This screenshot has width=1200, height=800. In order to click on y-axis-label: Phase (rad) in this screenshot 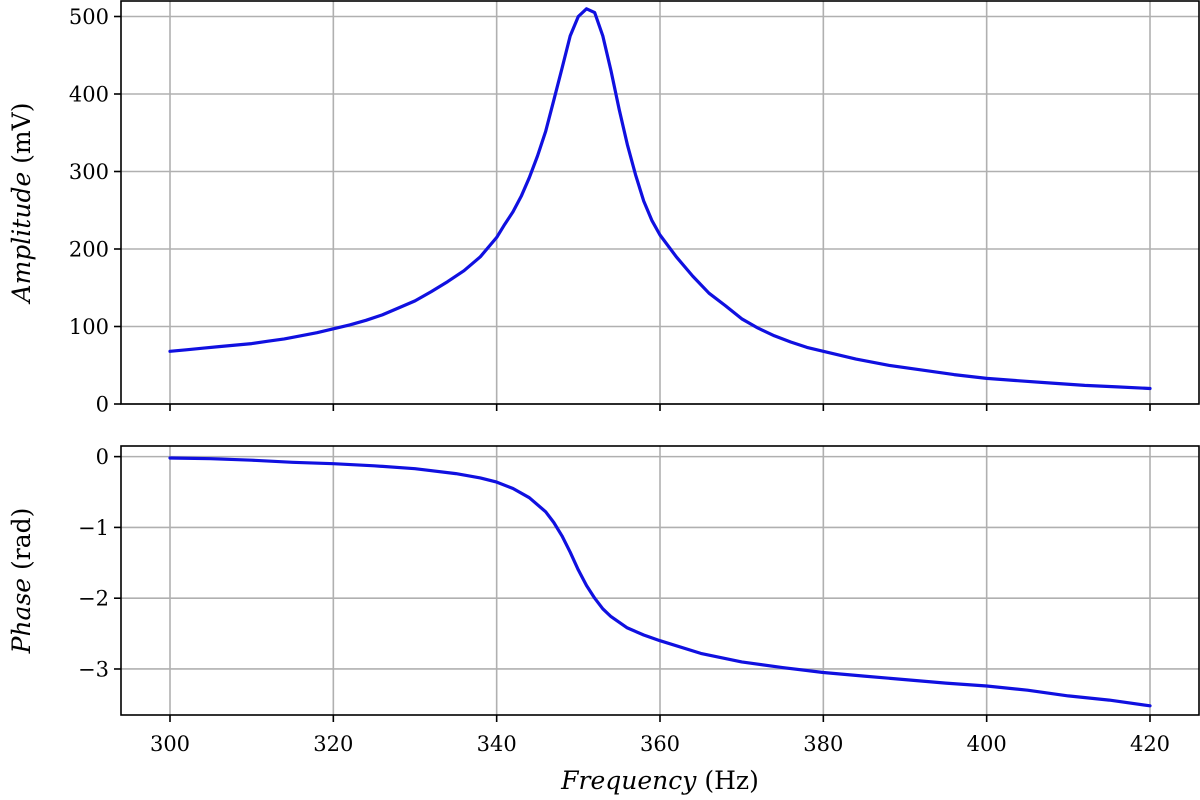, I will do `click(21, 581)`.